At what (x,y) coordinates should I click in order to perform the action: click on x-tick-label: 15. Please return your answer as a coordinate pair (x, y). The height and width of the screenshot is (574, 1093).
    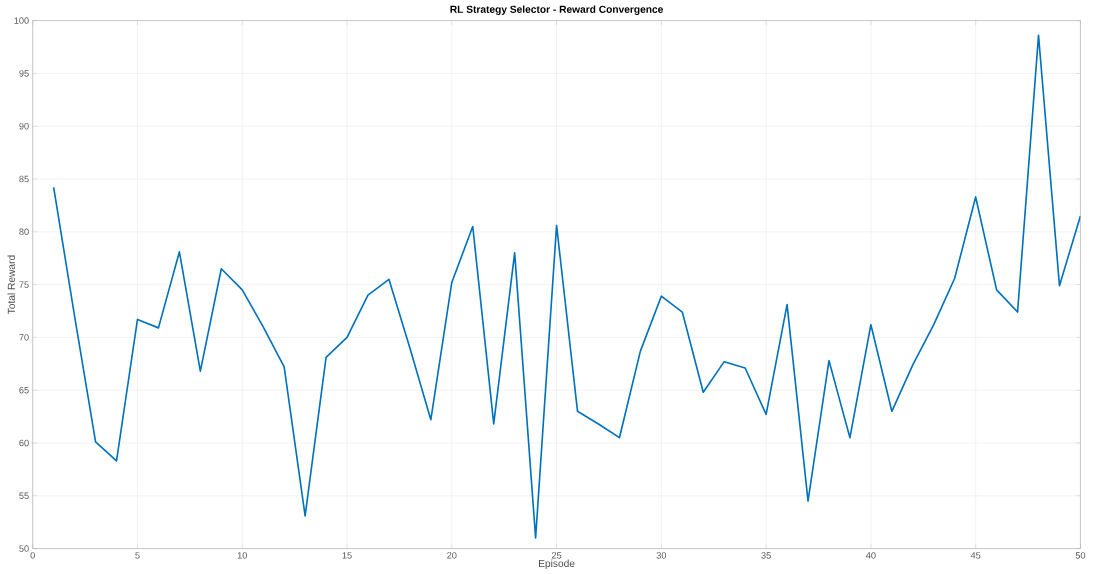
    Looking at the image, I should click on (347, 555).